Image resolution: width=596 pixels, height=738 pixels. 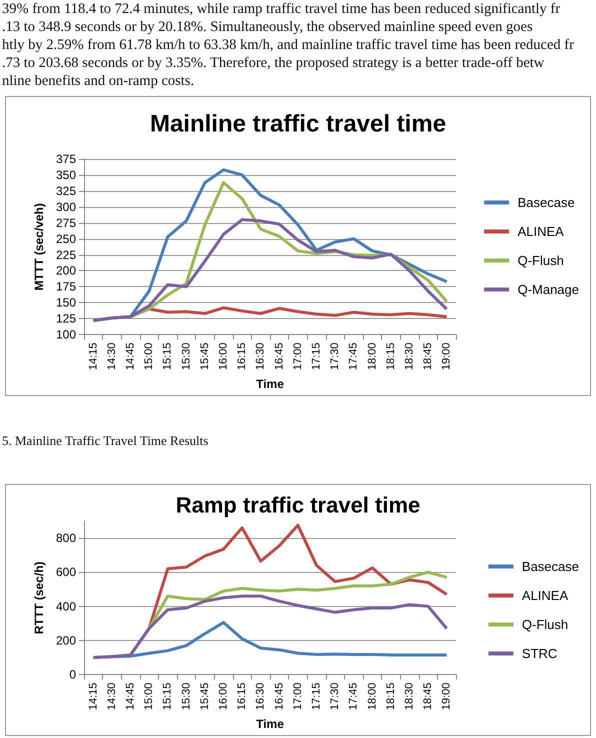 What do you see at coordinates (99, 81) in the screenshot?
I see `text: nline benefits and on-ramp costs.` at bounding box center [99, 81].